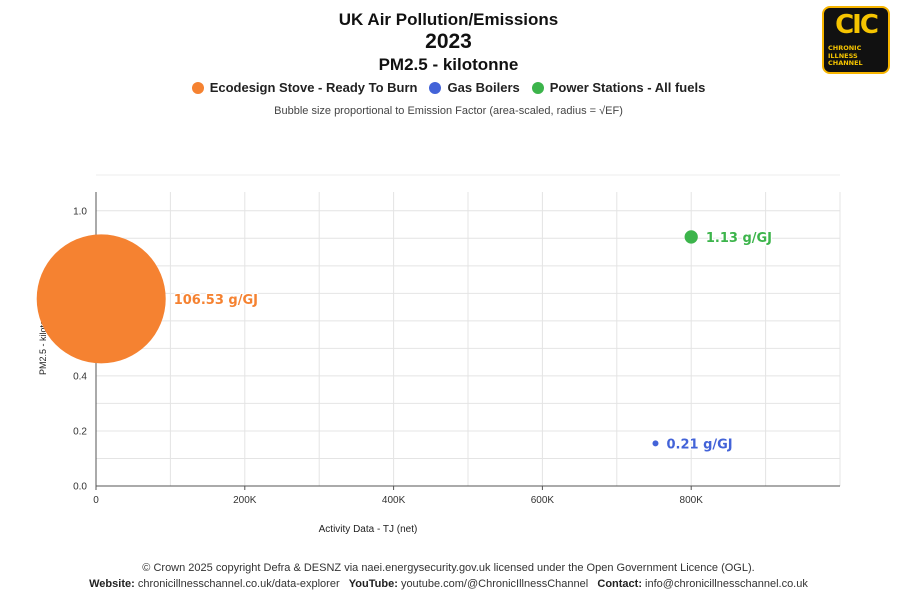  Describe the element at coordinates (80, 487) in the screenshot. I see `y-tick-label: 0.0` at that location.